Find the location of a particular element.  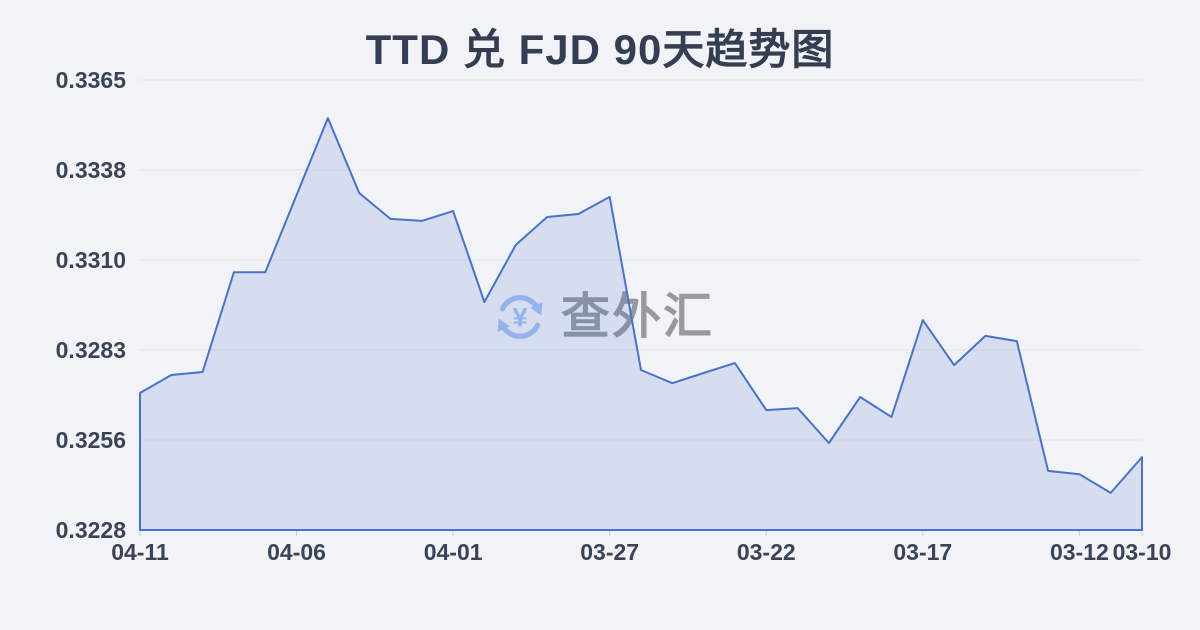

y-axis-label: 0.3283 is located at coordinates (91, 350).